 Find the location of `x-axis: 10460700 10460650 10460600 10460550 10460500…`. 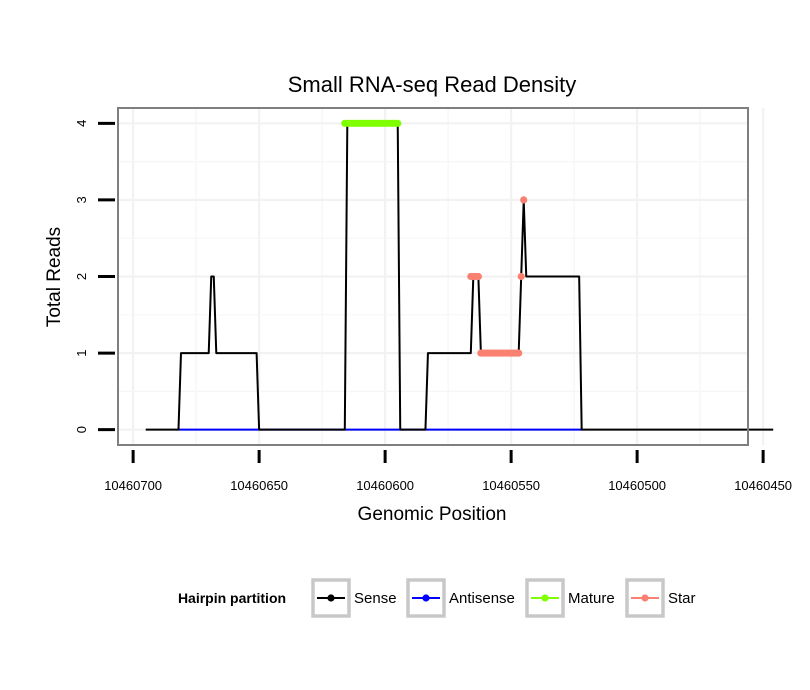

x-axis: 10460700 10460650 10460600 10460550 10460500… is located at coordinates (448, 471).